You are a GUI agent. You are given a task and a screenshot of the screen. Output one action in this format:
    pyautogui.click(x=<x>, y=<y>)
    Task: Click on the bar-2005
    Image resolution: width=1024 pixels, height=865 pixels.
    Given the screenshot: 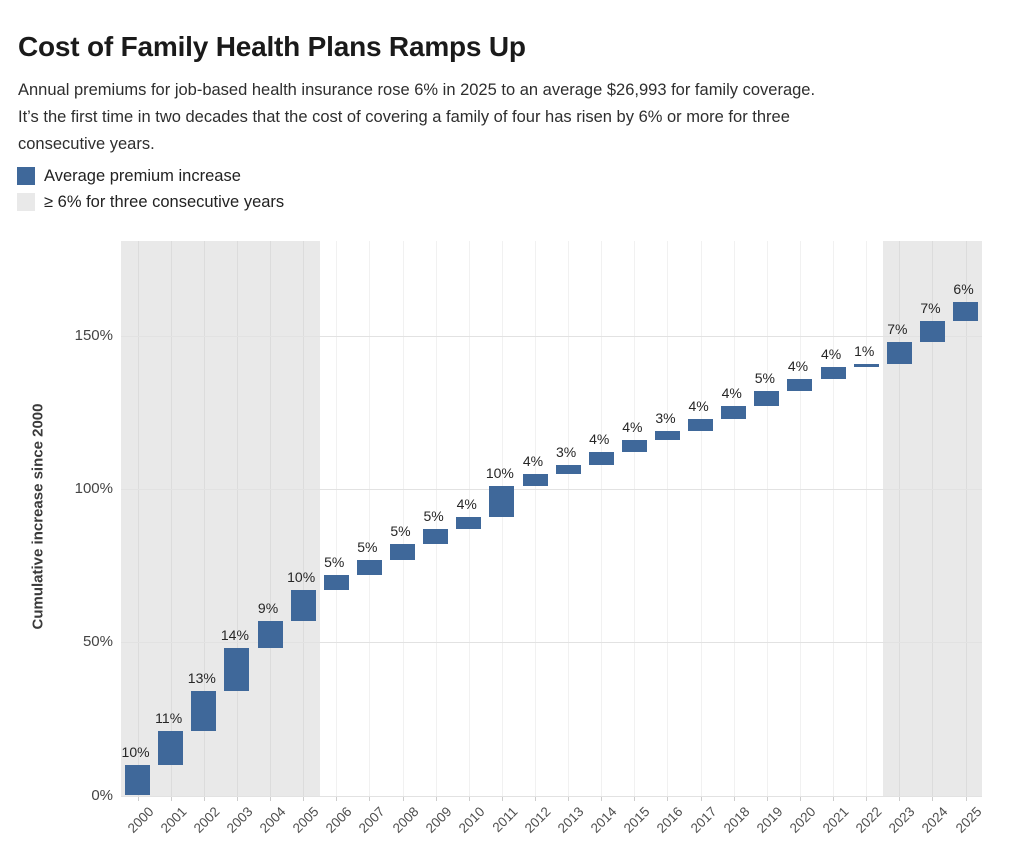 What is the action you would take?
    pyautogui.click(x=303, y=605)
    